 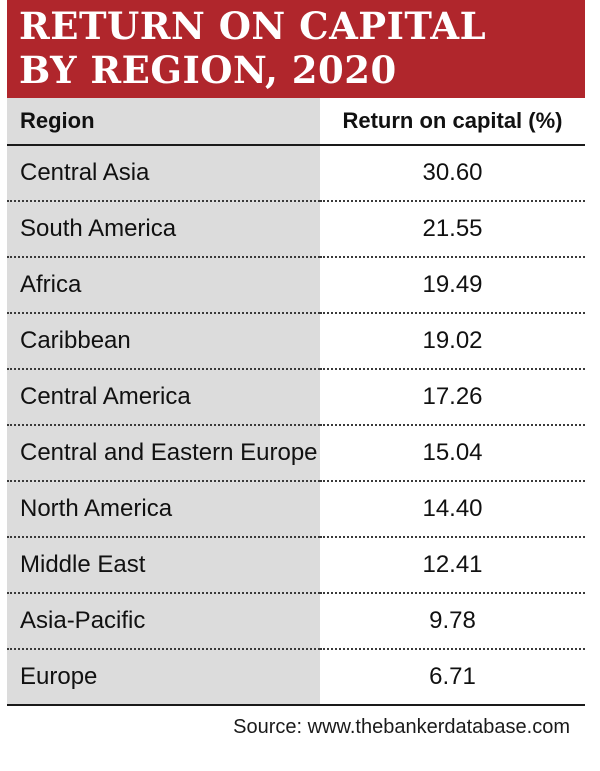 I want to click on value-cell: 6.71, so click(x=452, y=677).